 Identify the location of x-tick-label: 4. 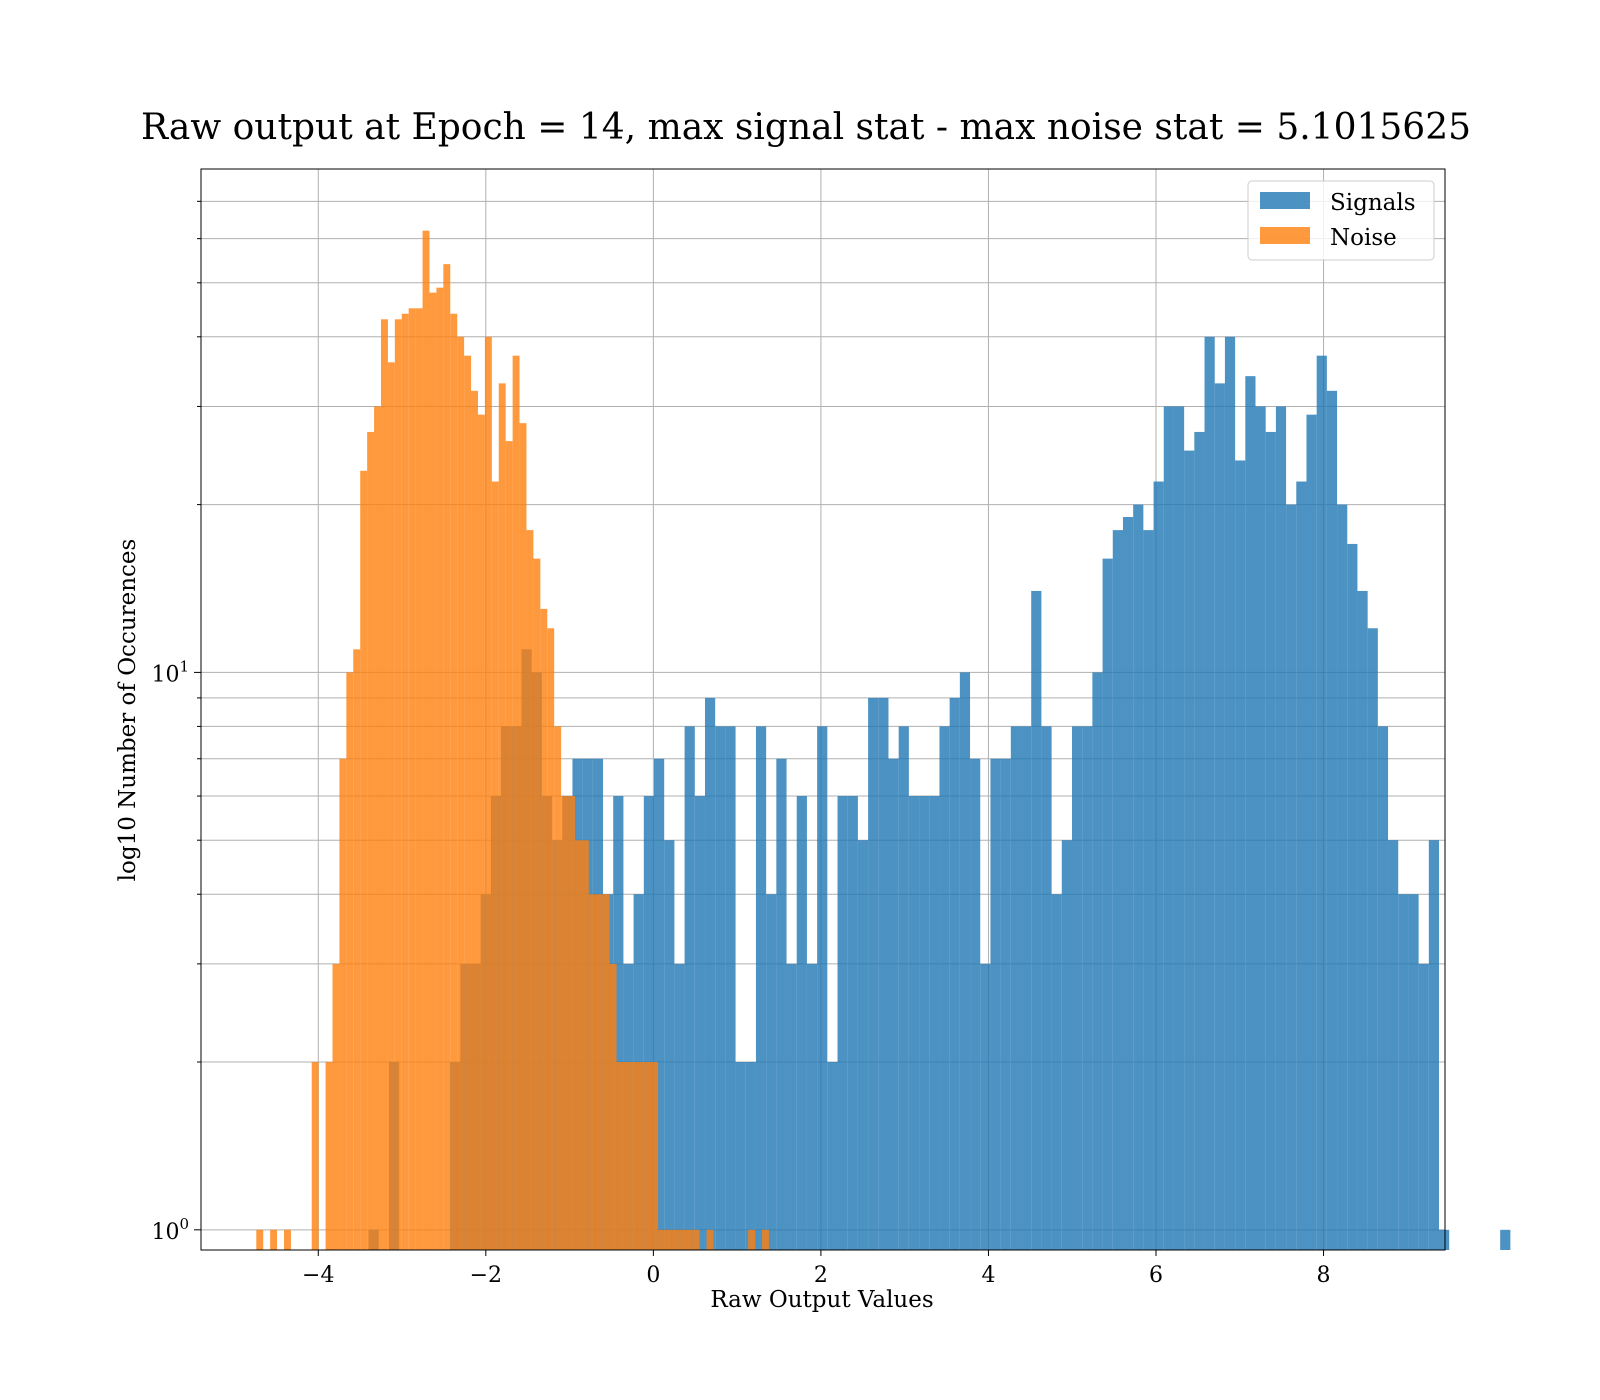
(988, 1275).